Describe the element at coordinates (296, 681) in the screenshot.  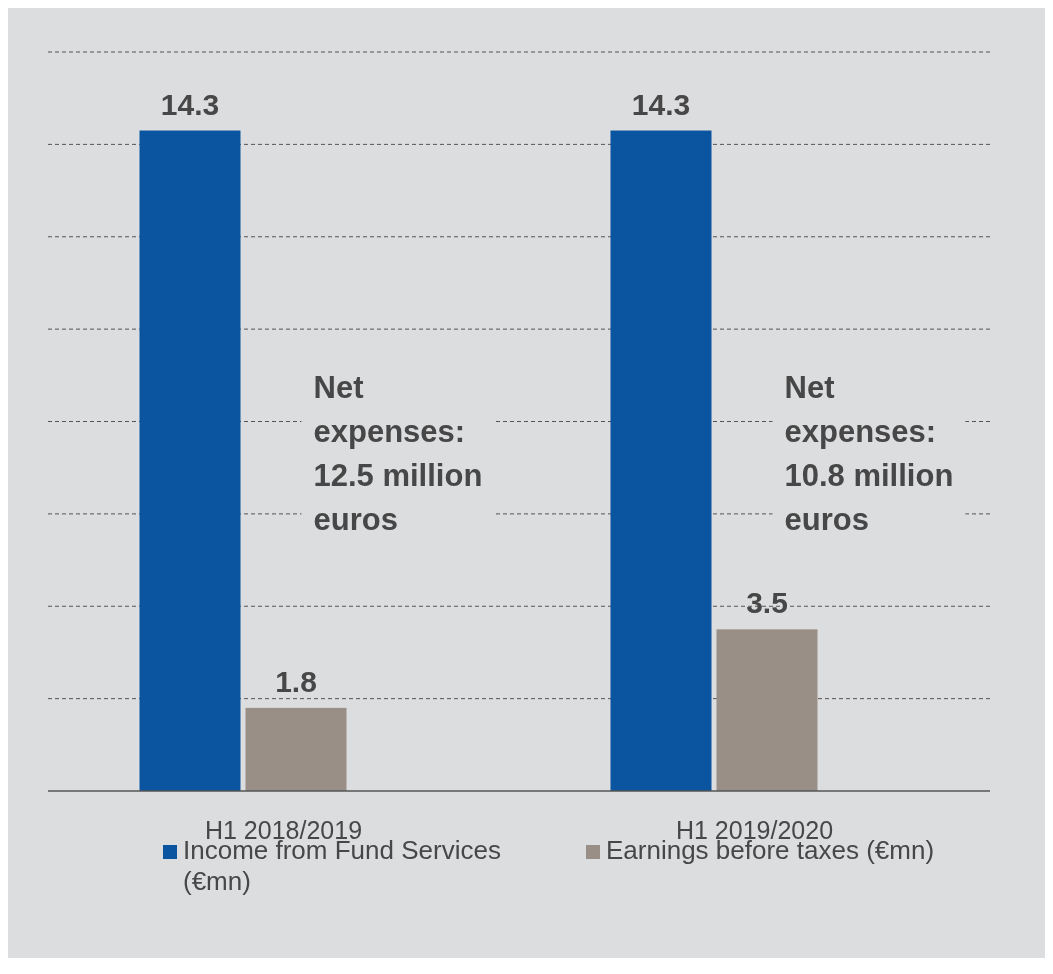
I see `data-label: 1.8` at that location.